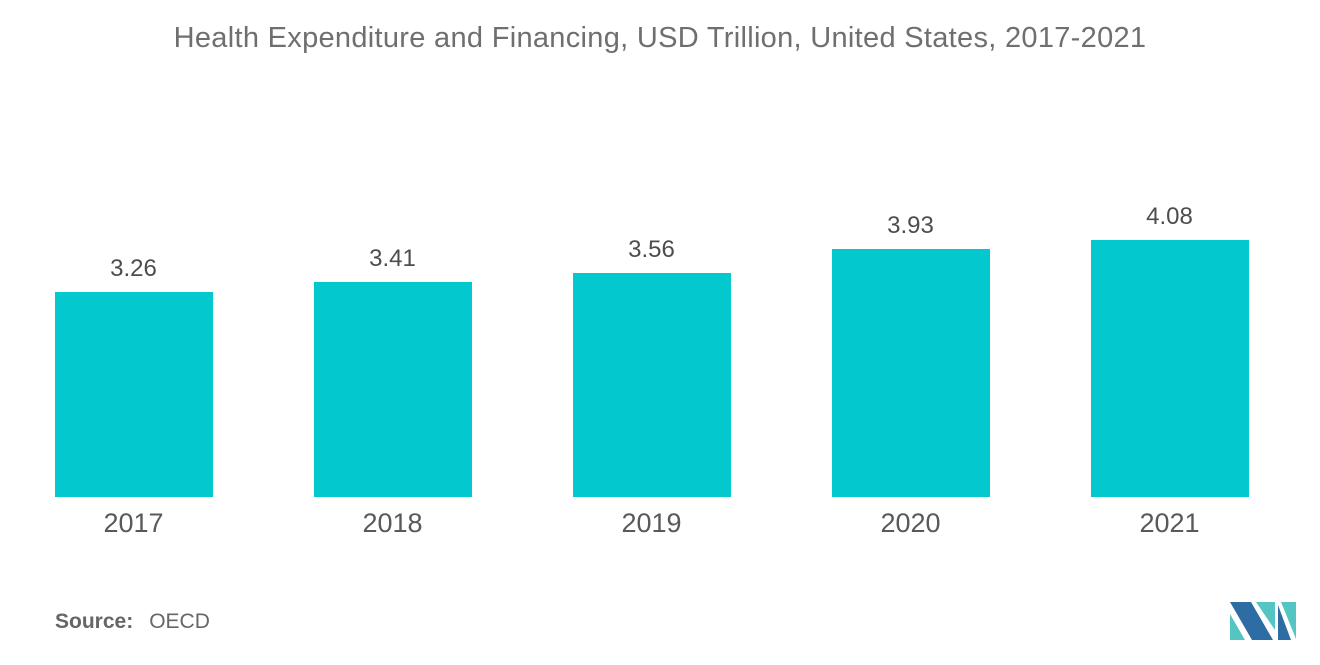  I want to click on bar-value-label: 3.56, so click(651, 249).